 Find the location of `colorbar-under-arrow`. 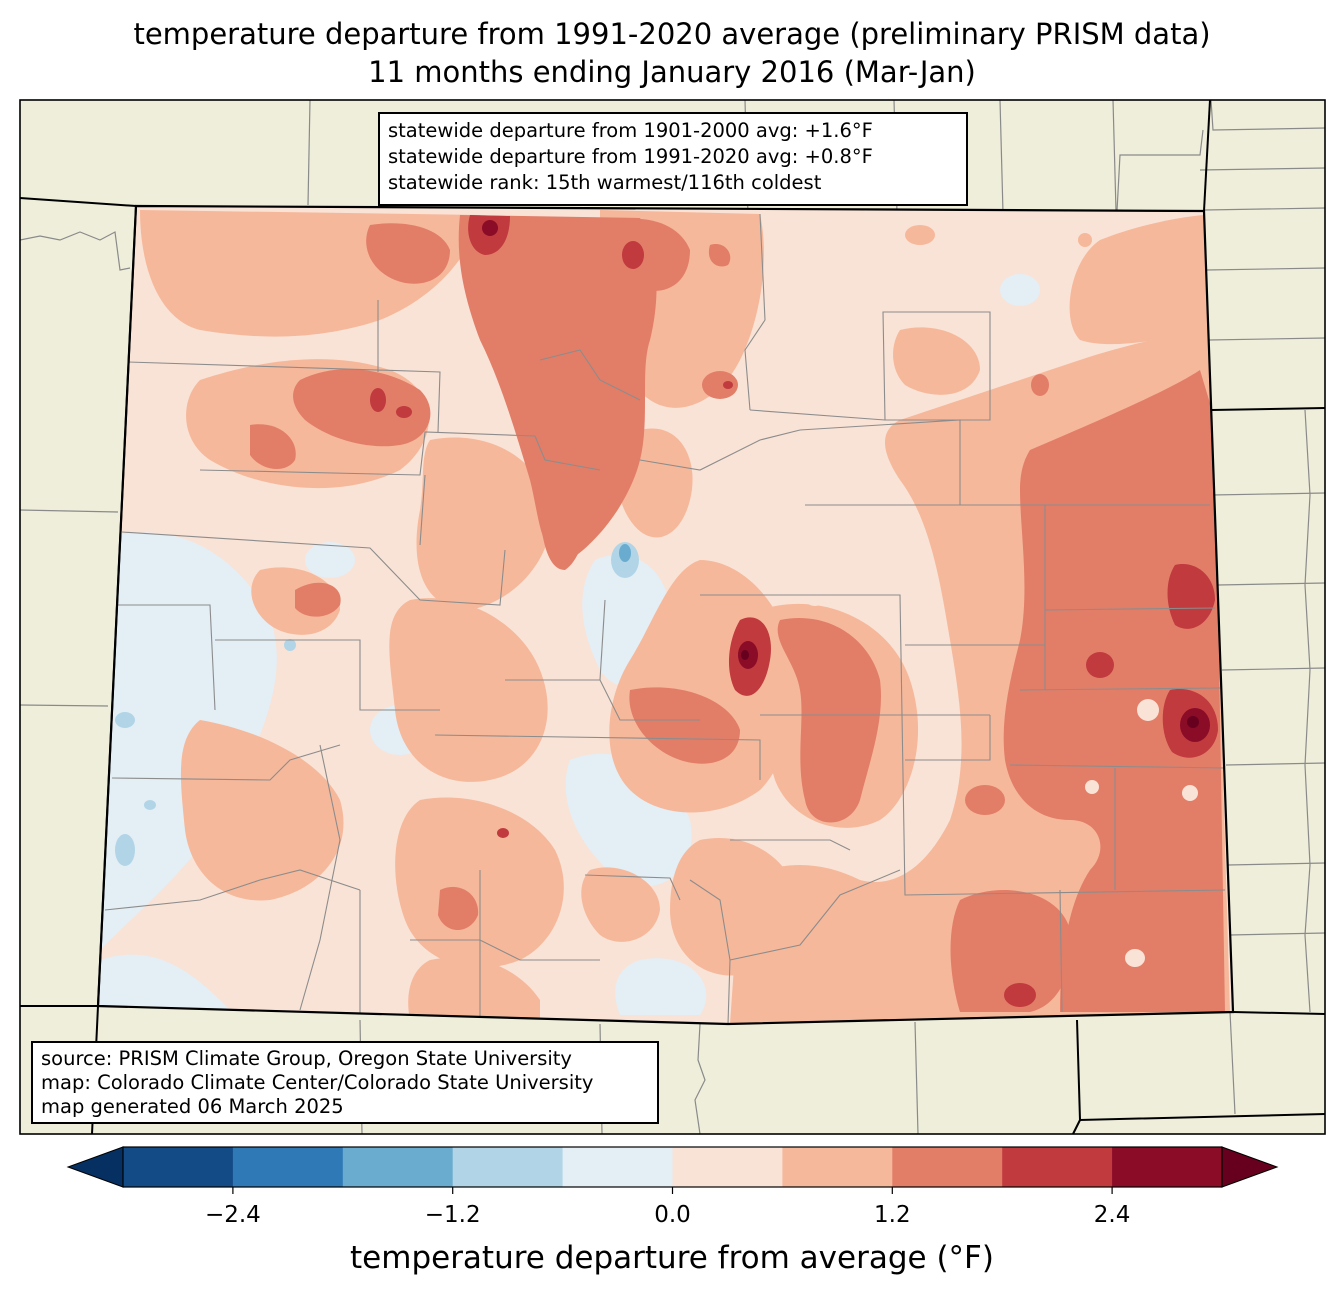

colorbar-under-arrow is located at coordinates (95, 1167).